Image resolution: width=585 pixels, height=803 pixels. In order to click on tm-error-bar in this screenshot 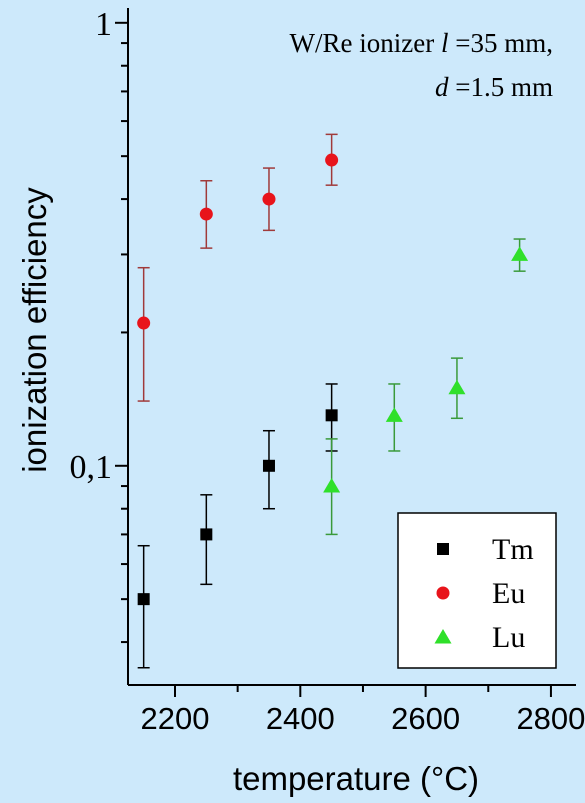, I will do `click(143, 606)`.